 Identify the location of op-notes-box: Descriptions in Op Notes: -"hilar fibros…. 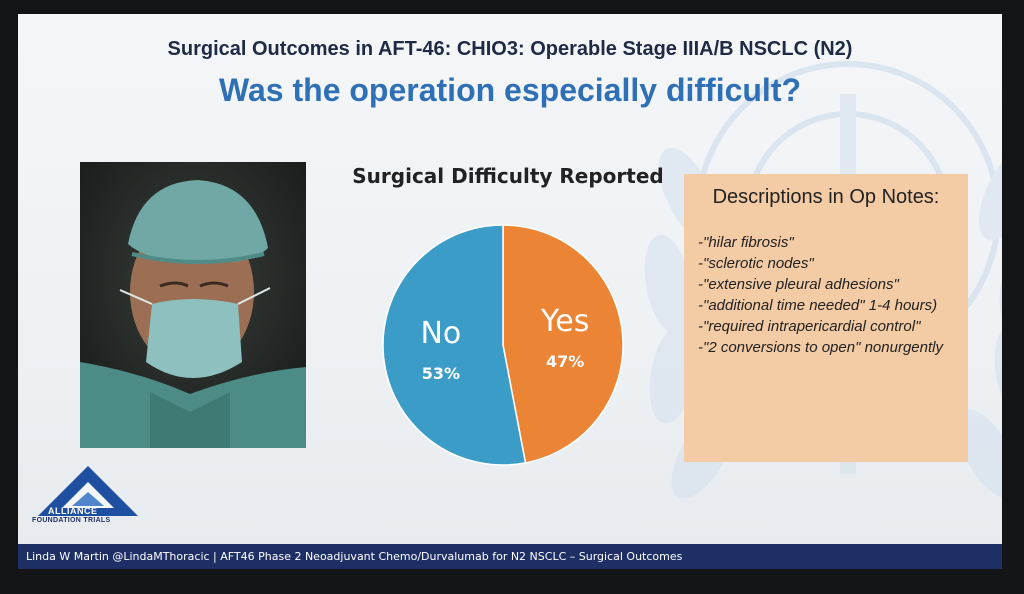
(826, 318).